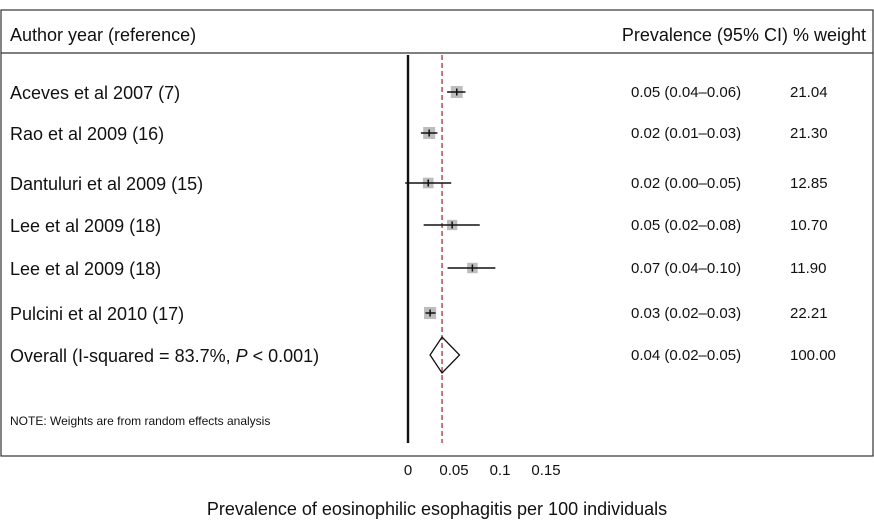 The height and width of the screenshot is (521, 874). I want to click on study-estimate-text: 0.02 (0.00–0.05), so click(686, 183).